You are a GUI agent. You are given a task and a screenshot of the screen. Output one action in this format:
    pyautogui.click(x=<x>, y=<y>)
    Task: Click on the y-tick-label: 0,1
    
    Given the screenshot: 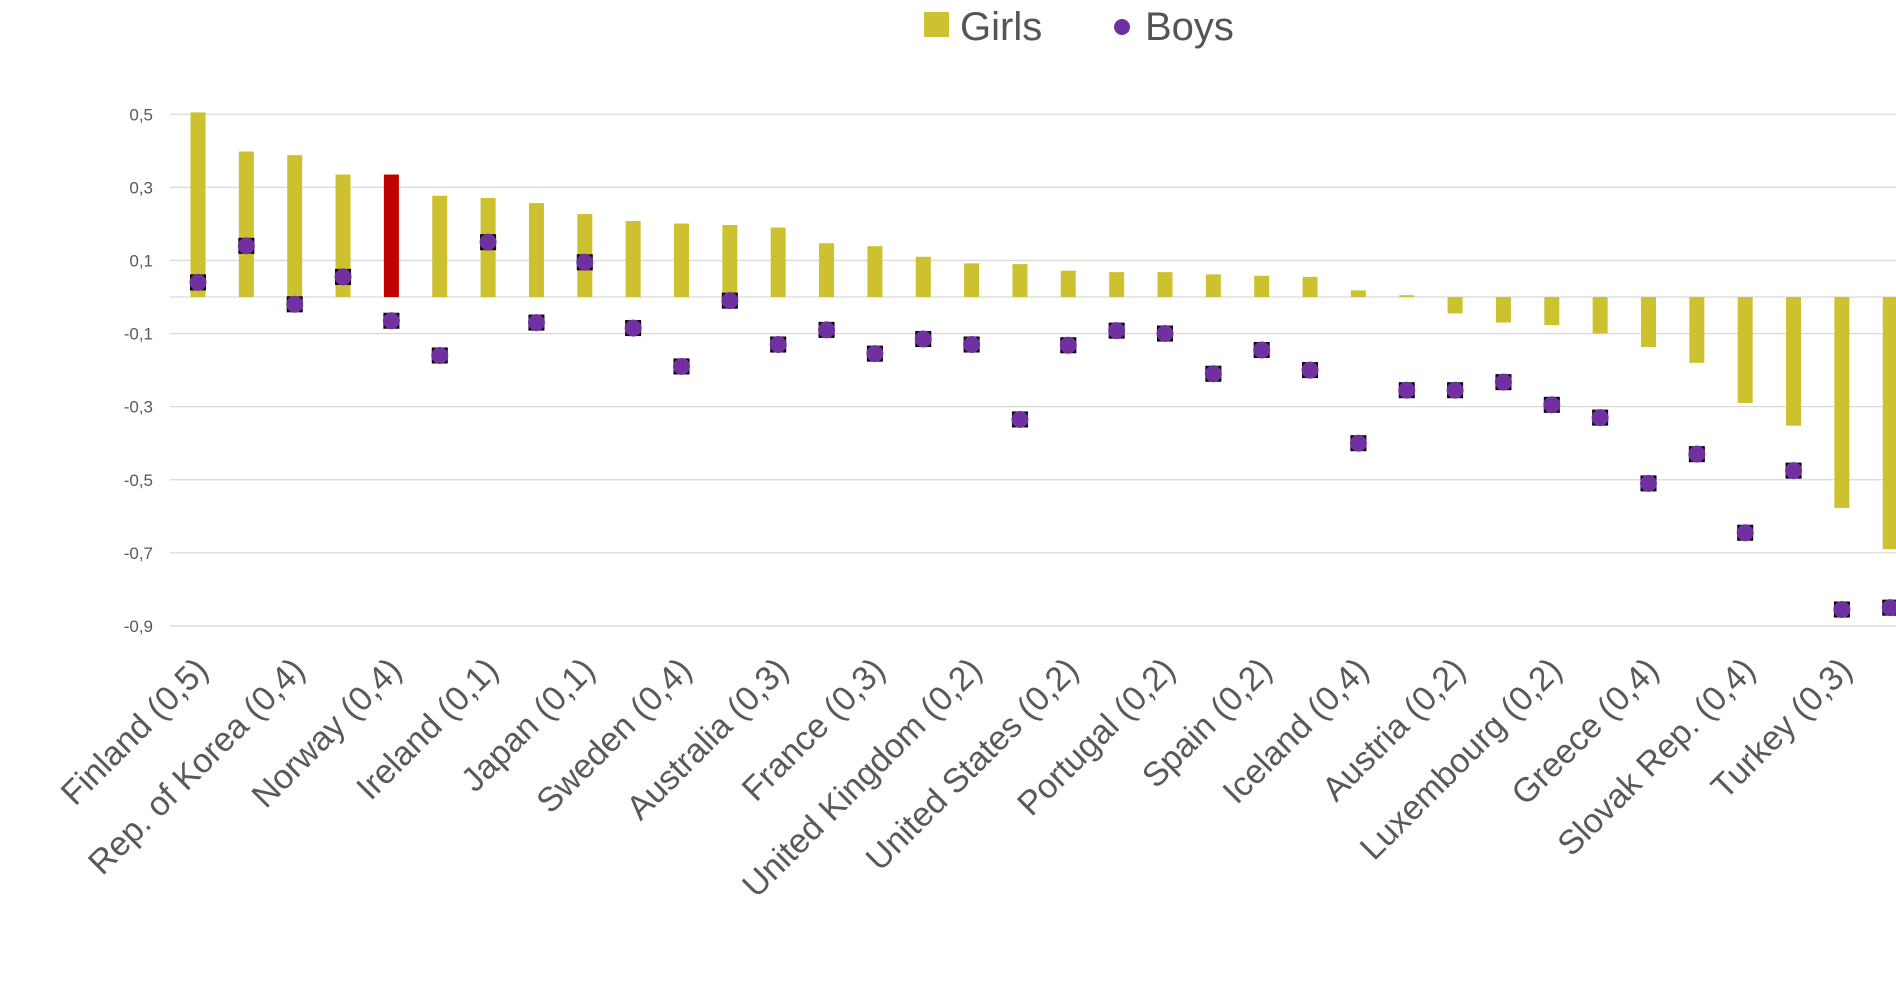 What is the action you would take?
    pyautogui.click(x=141, y=260)
    